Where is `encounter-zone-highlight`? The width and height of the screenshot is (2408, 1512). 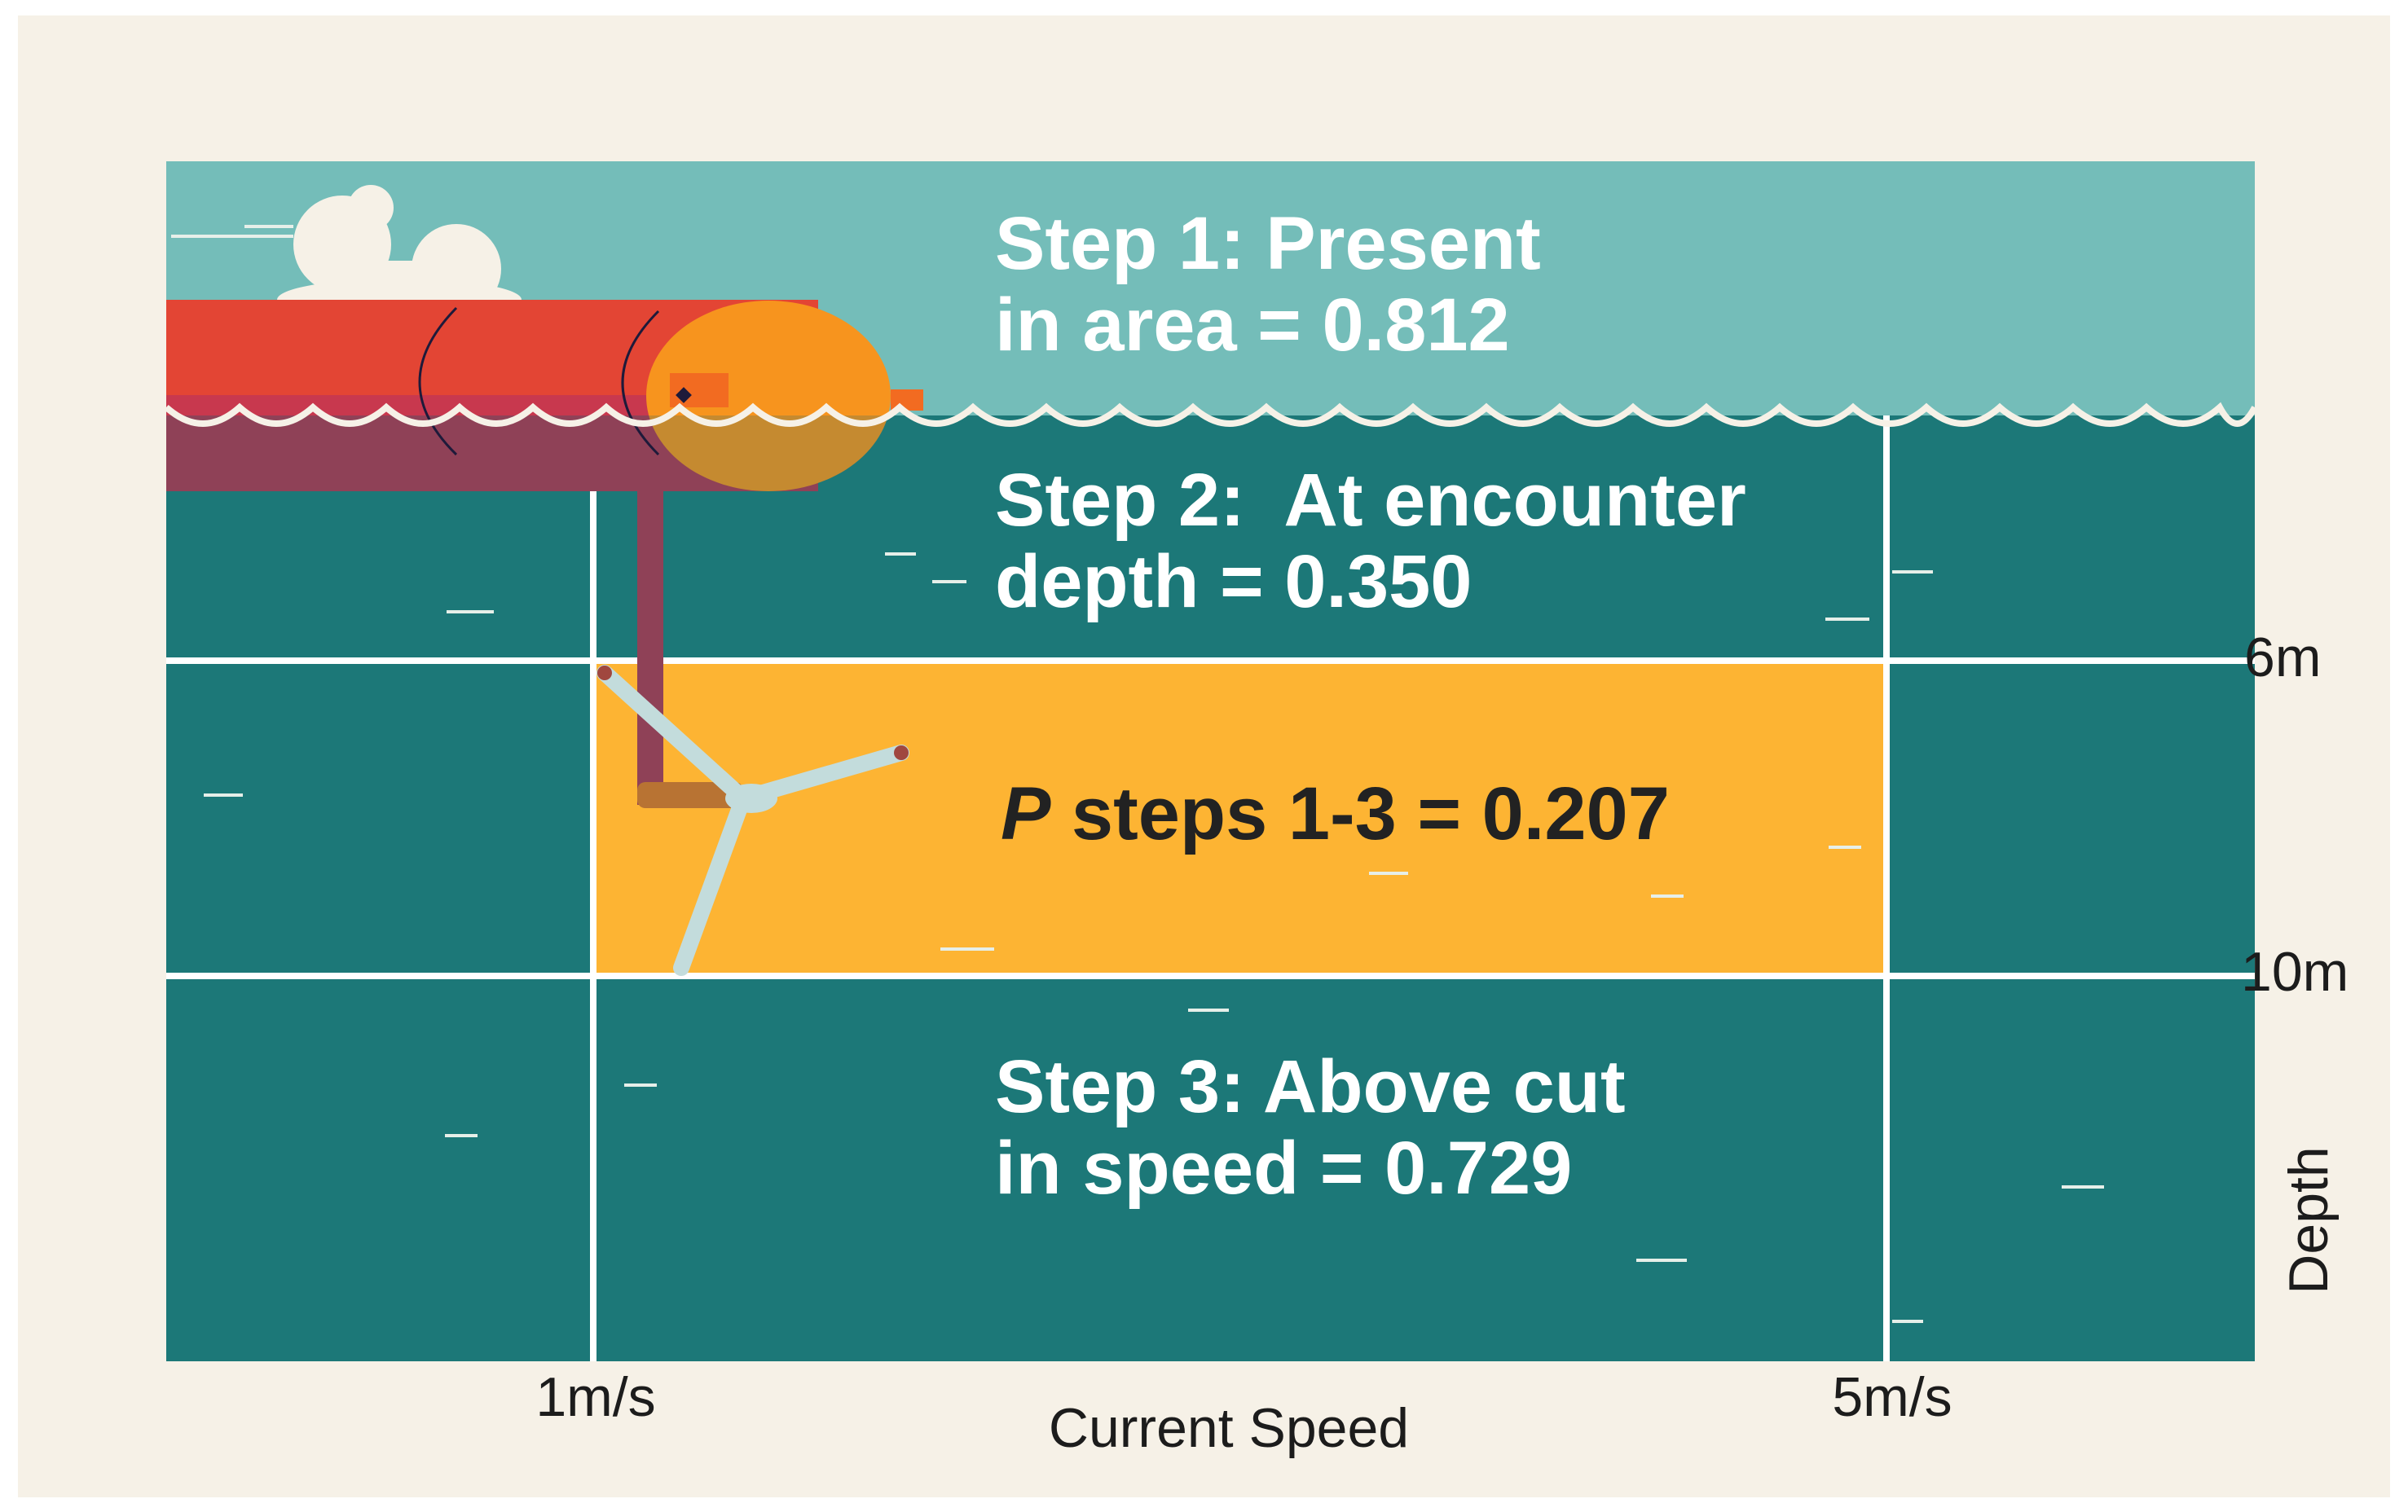
encounter-zone-highlight is located at coordinates (1240, 818).